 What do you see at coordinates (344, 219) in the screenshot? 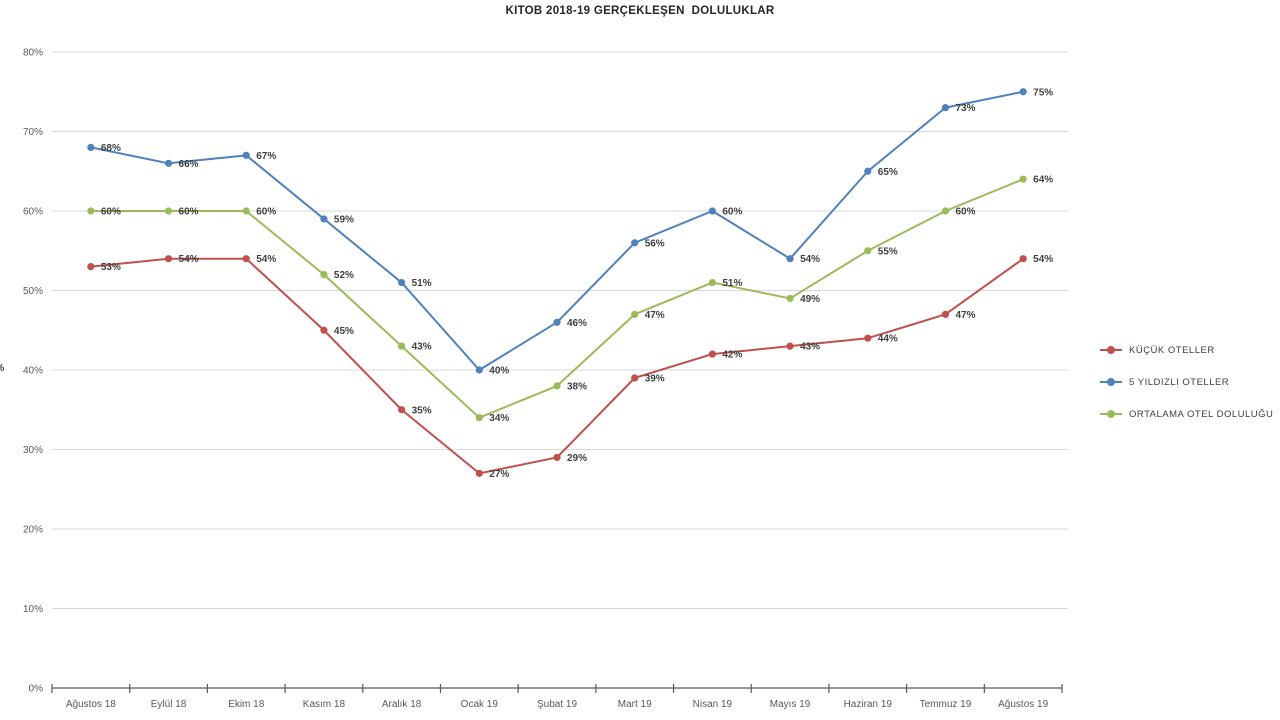
I see `data-label: 59%` at bounding box center [344, 219].